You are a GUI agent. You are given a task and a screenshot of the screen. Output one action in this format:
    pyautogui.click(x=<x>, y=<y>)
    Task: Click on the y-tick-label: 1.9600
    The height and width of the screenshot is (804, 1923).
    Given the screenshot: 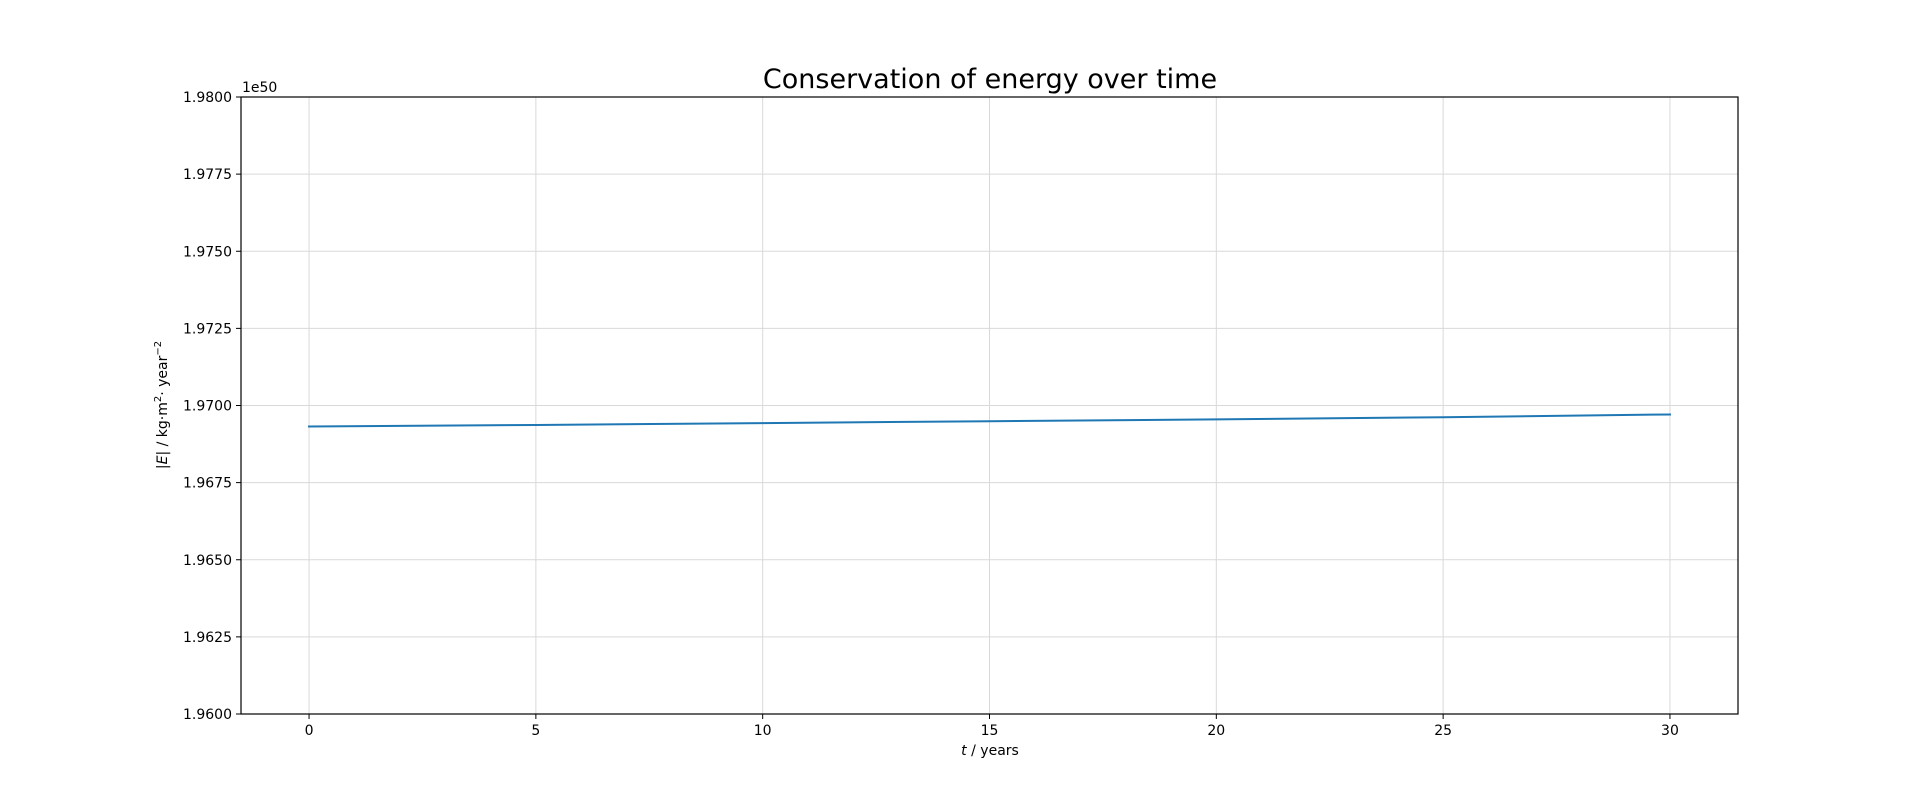 What is the action you would take?
    pyautogui.click(x=207, y=715)
    